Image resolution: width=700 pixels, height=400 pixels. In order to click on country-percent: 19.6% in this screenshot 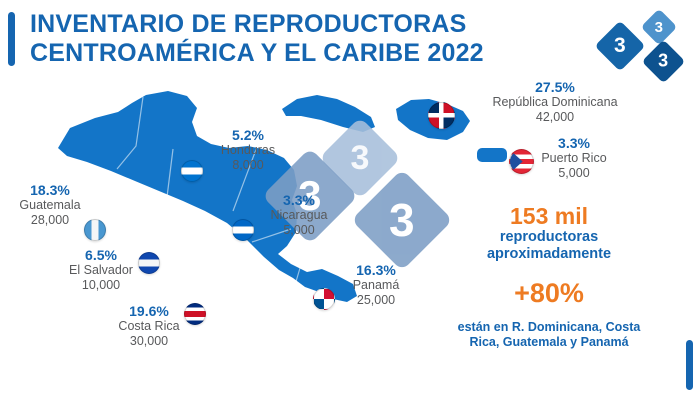, I will do `click(149, 311)`.